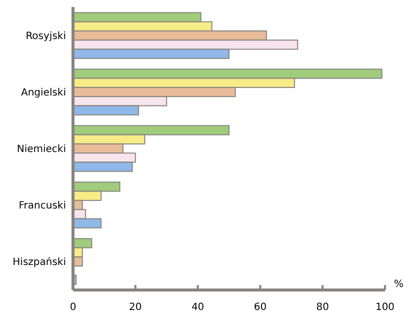 This screenshot has width=412, height=320. Describe the element at coordinates (322, 307) in the screenshot. I see `x-tick-label: 80` at that location.